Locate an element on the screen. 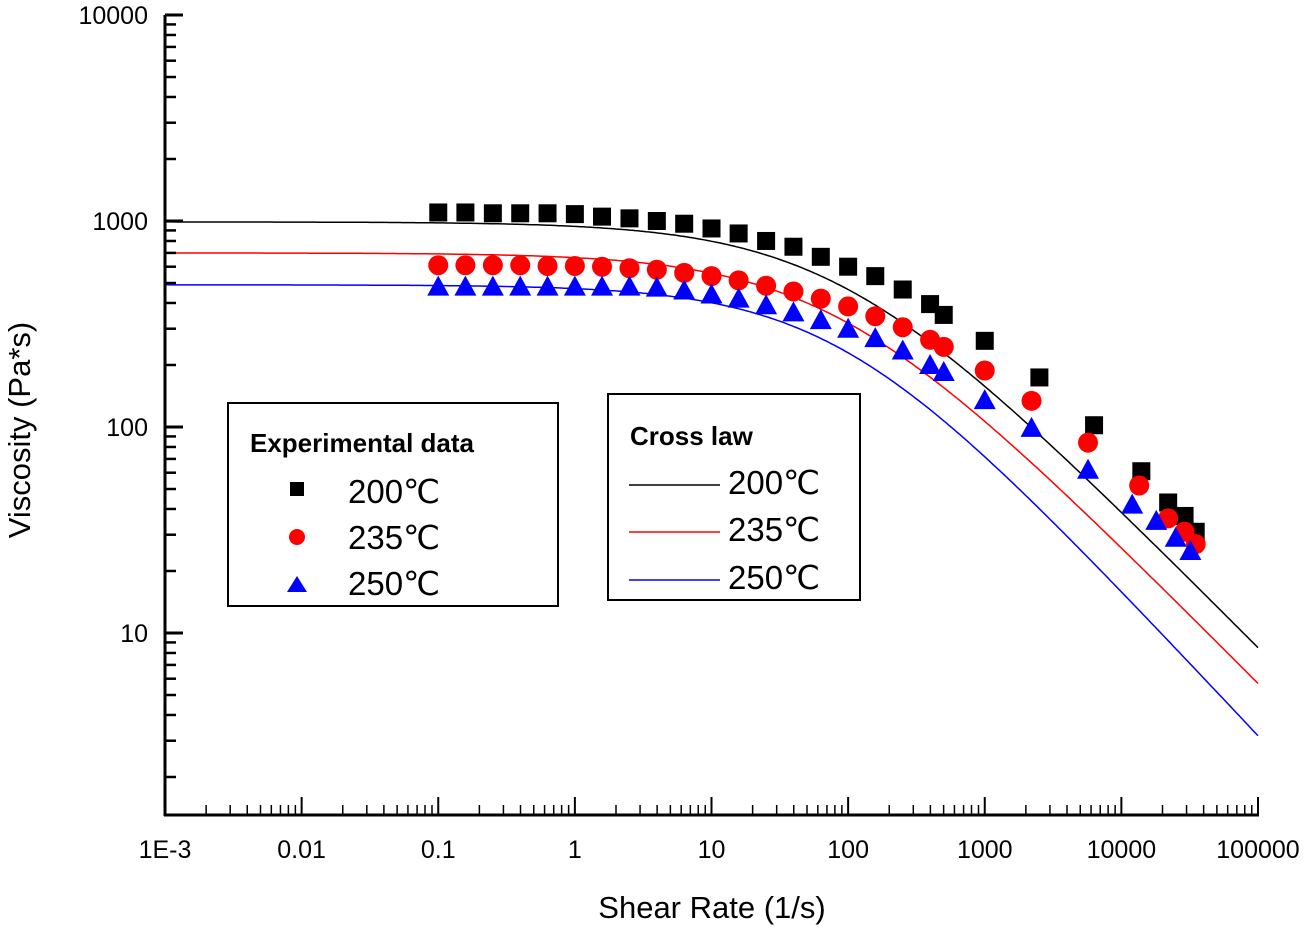  legend-experimental-label-235: 235℃ is located at coordinates (394, 537).